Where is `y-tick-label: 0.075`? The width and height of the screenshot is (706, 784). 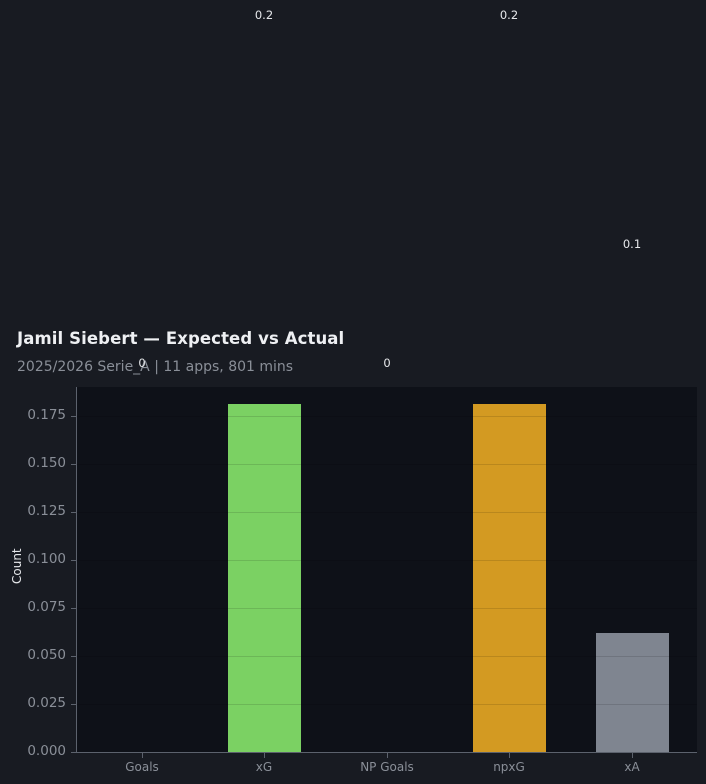 y-tick-label: 0.075 is located at coordinates (46, 607).